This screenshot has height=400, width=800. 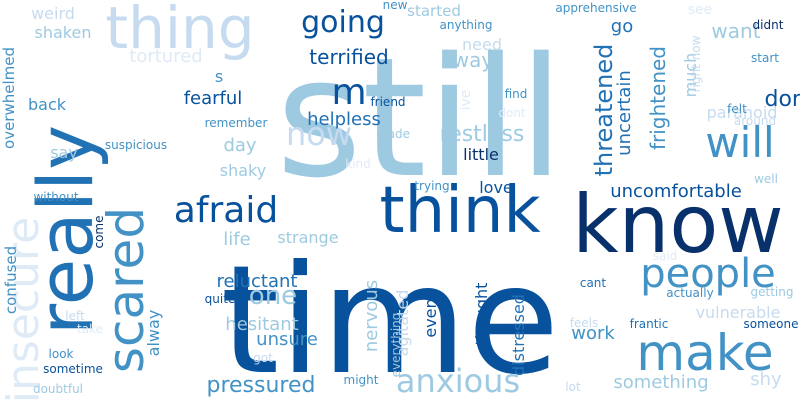 What do you see at coordinates (24, 308) in the screenshot?
I see `word-insecure: insecure` at bounding box center [24, 308].